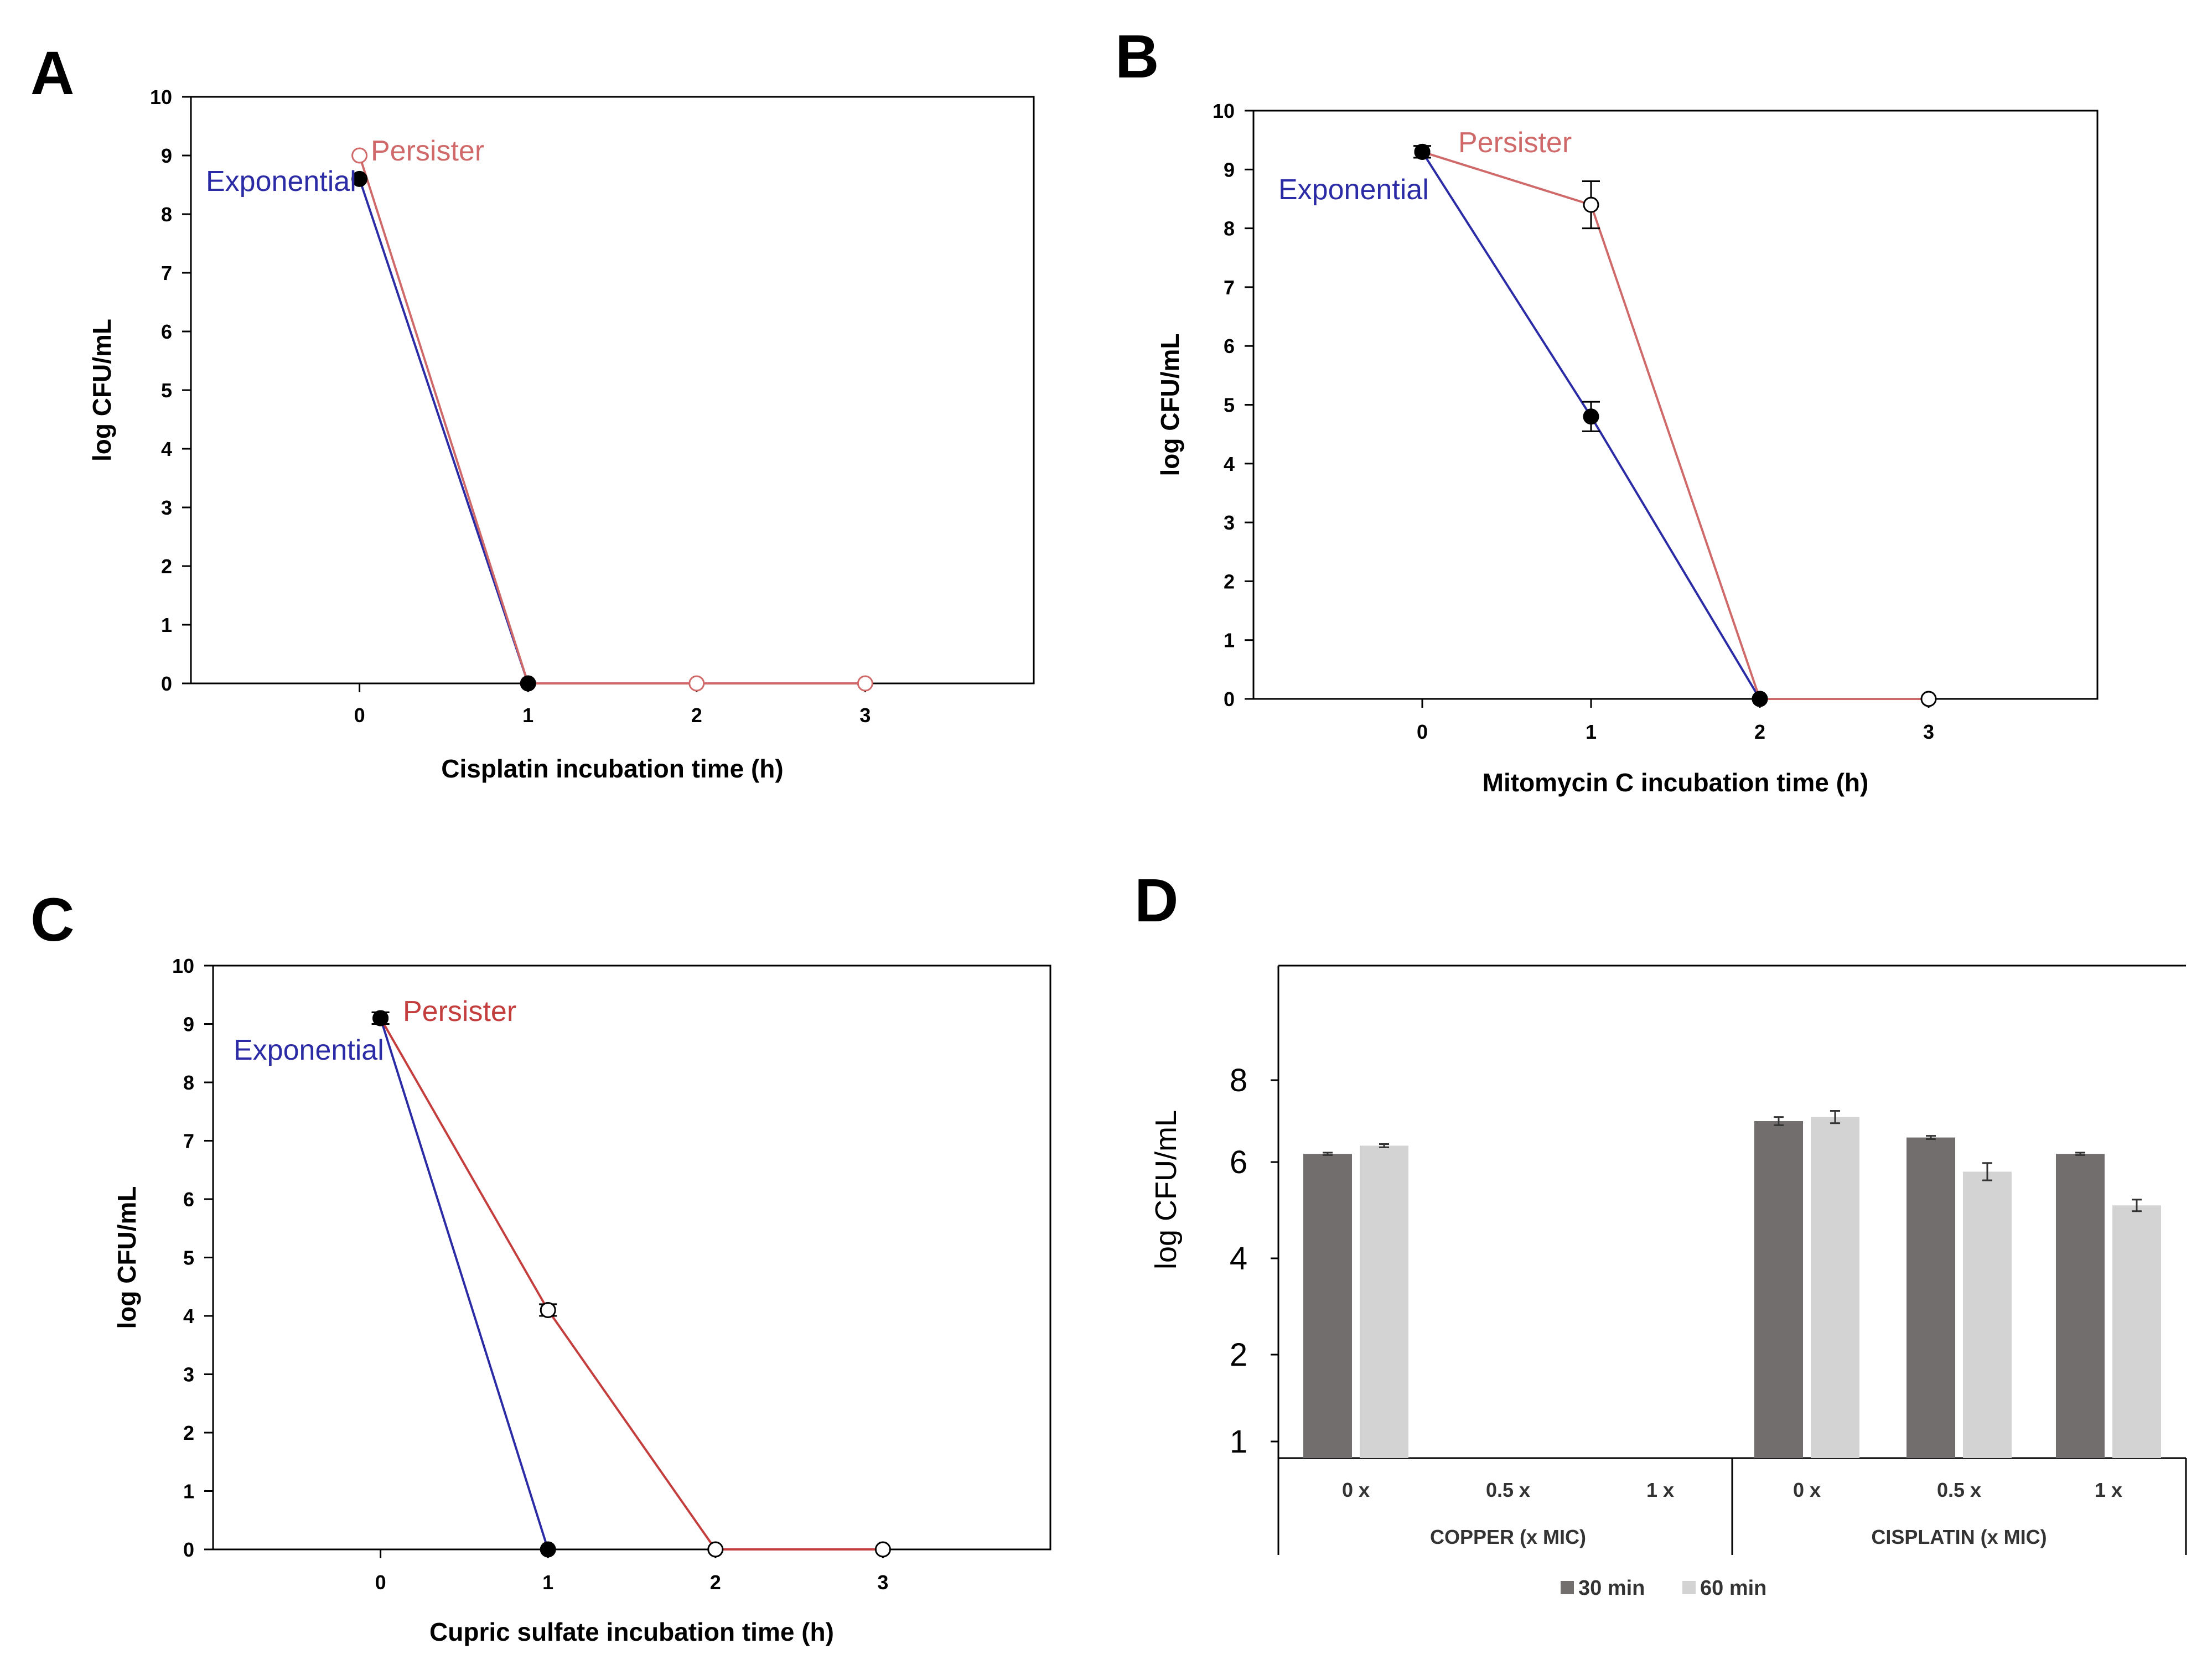  What do you see at coordinates (1959, 1537) in the screenshot?
I see `group-label: CISPLATIN (x MIC)` at bounding box center [1959, 1537].